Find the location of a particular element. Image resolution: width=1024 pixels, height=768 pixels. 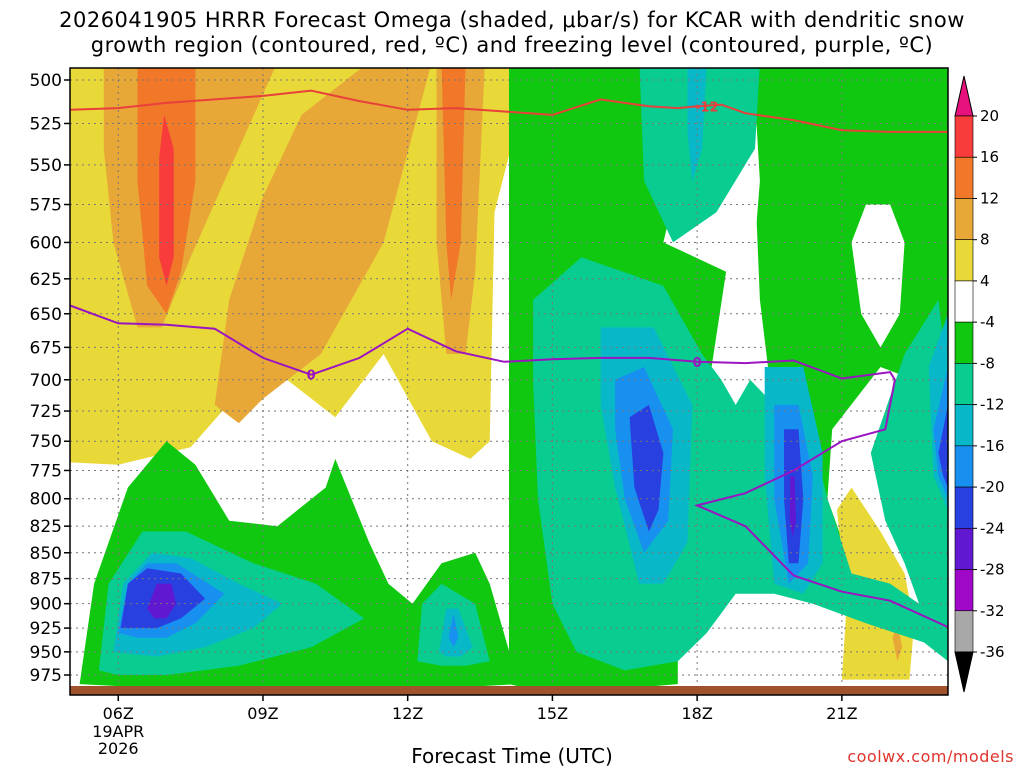

y-tick-label-900: 900 is located at coordinates (46, 605).